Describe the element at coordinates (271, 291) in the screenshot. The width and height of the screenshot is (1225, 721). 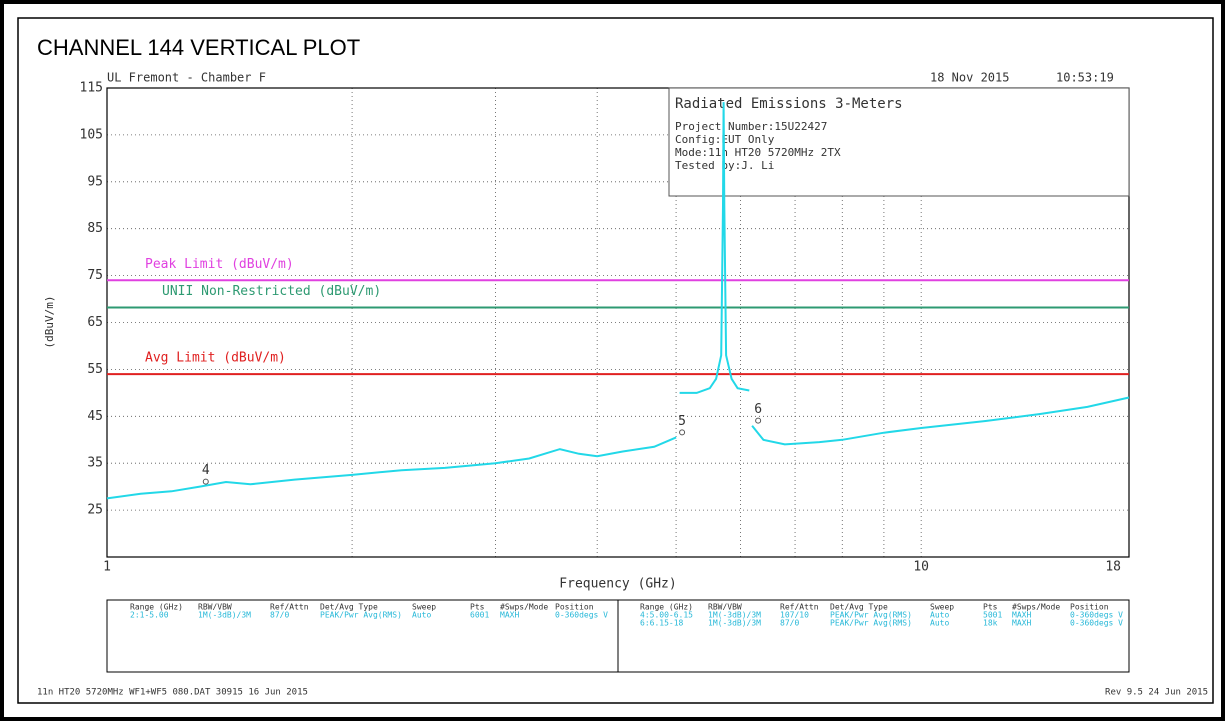
I see `limit-label: UNII Non-Restricted (dBuV/m)` at that location.